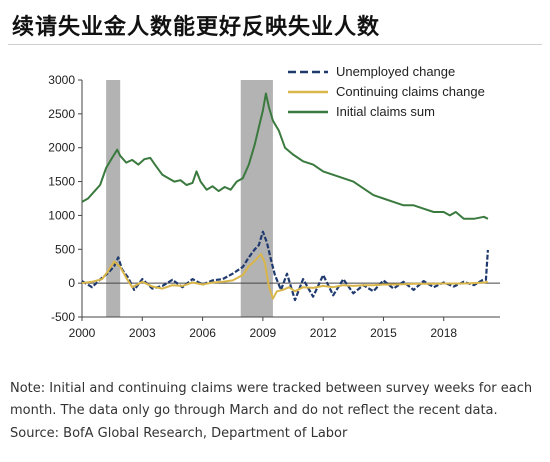 The width and height of the screenshot is (550, 462). I want to click on legend-label: Initial claims sum, so click(385, 111).